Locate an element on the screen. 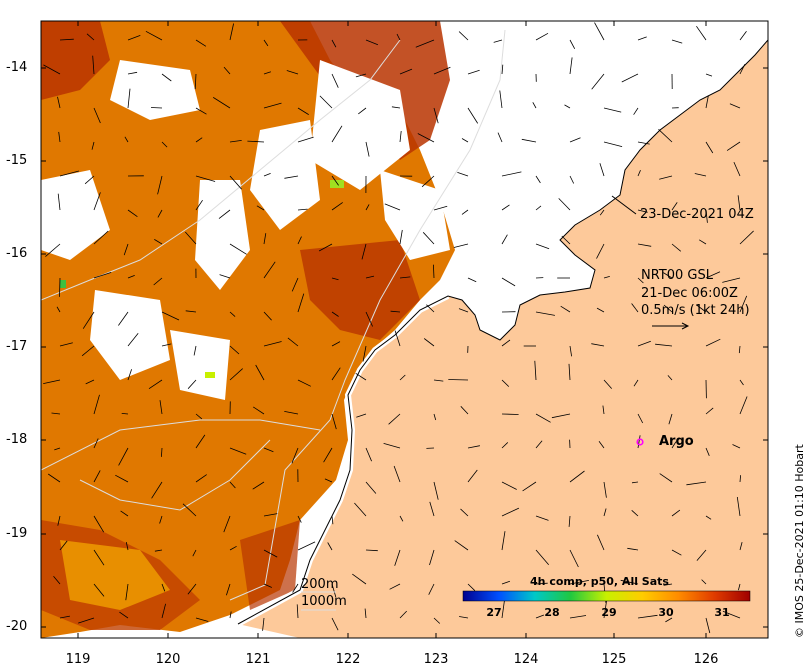 The width and height of the screenshot is (810, 672). lat-tick: -20 is located at coordinates (17, 626).